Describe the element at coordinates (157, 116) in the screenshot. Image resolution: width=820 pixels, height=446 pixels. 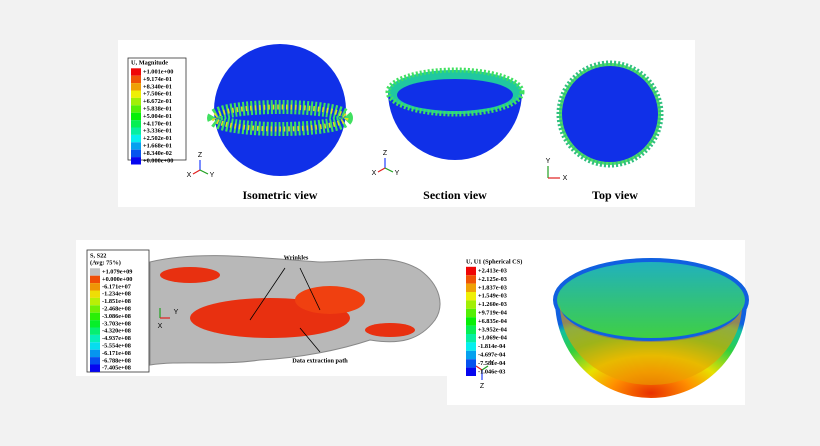
I see `legend-value: +5.004e-01` at that location.